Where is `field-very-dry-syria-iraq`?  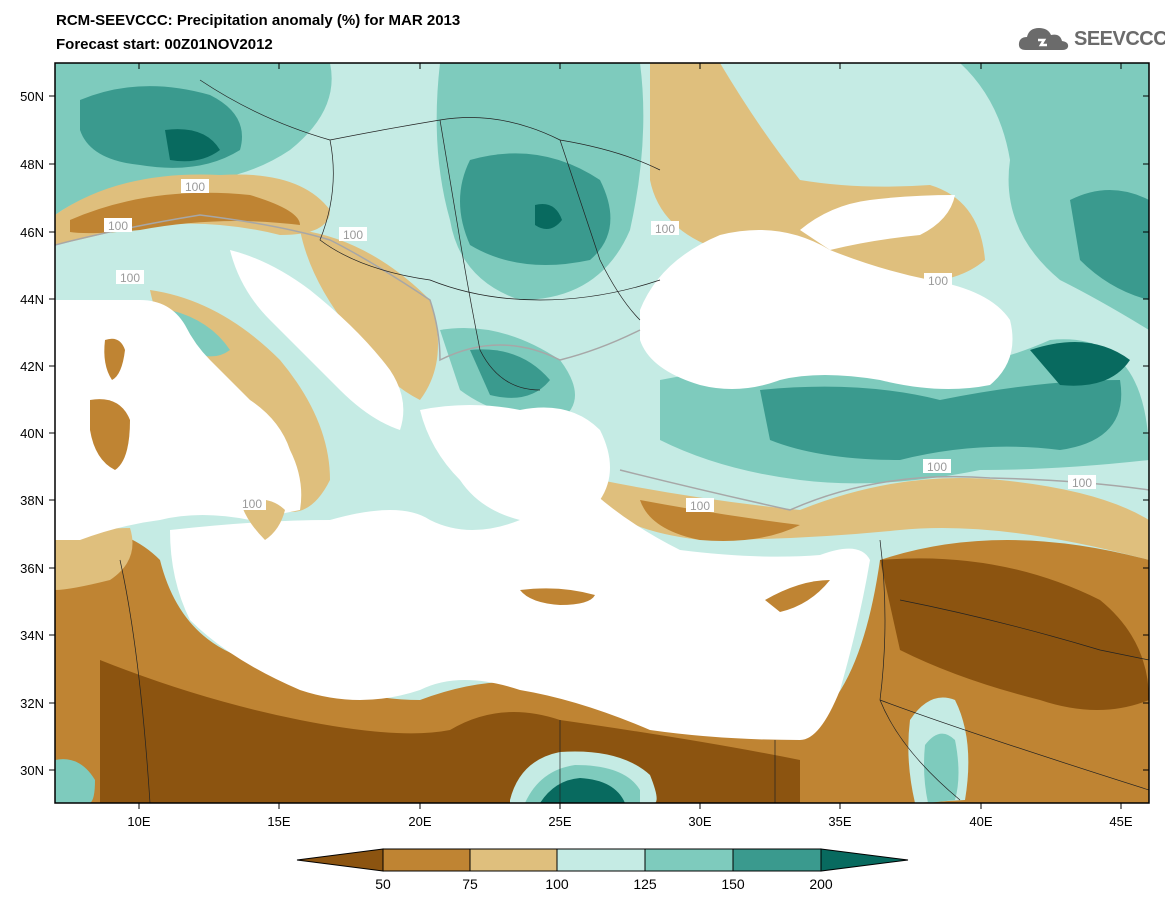 field-very-dry-syria-iraq is located at coordinates (1014, 634).